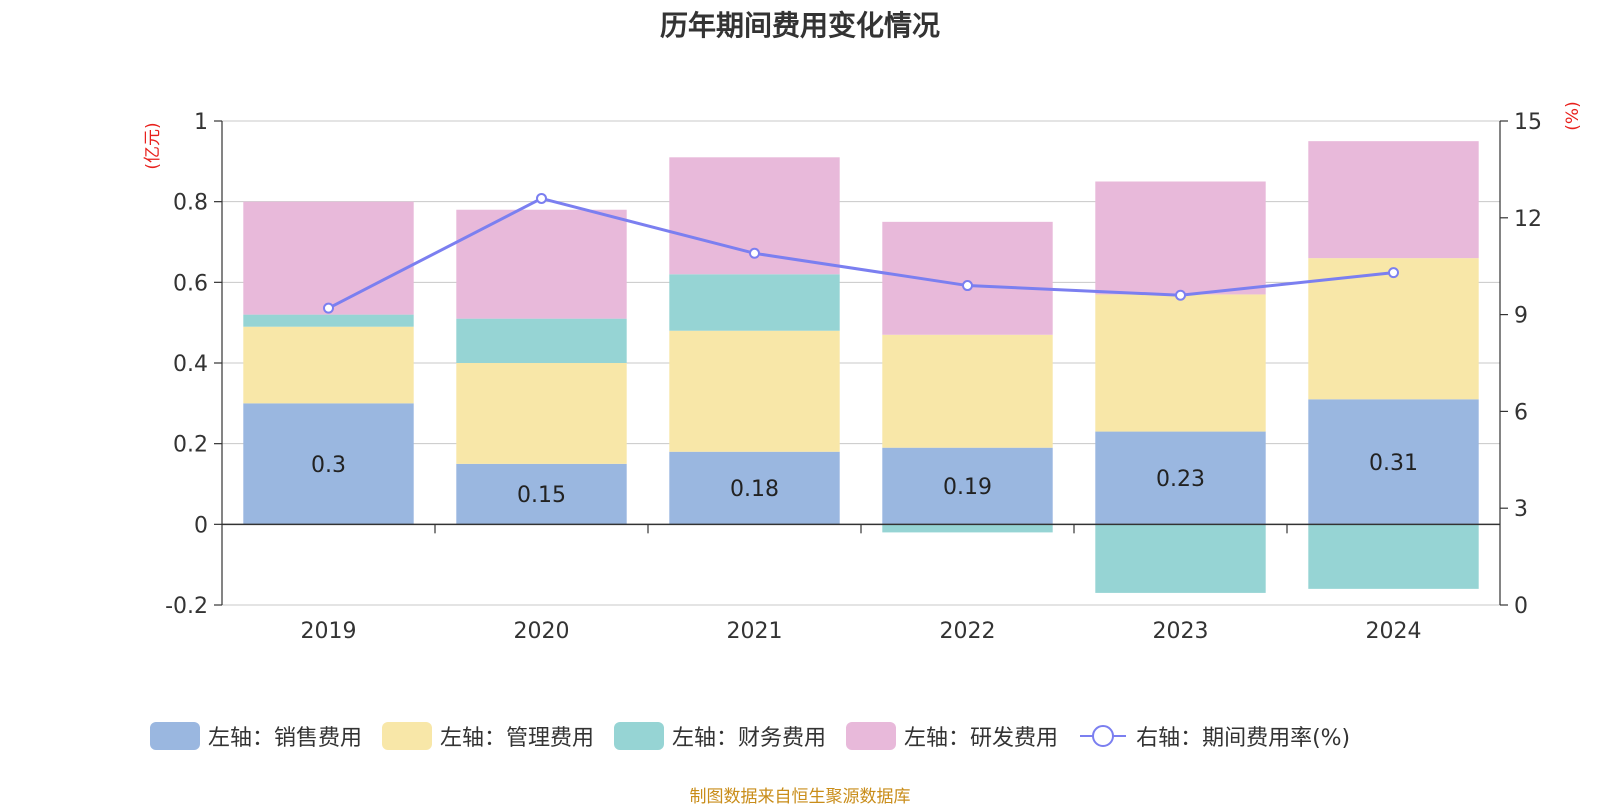 The height and width of the screenshot is (807, 1600). I want to click on rate-line, so click(860, 253).